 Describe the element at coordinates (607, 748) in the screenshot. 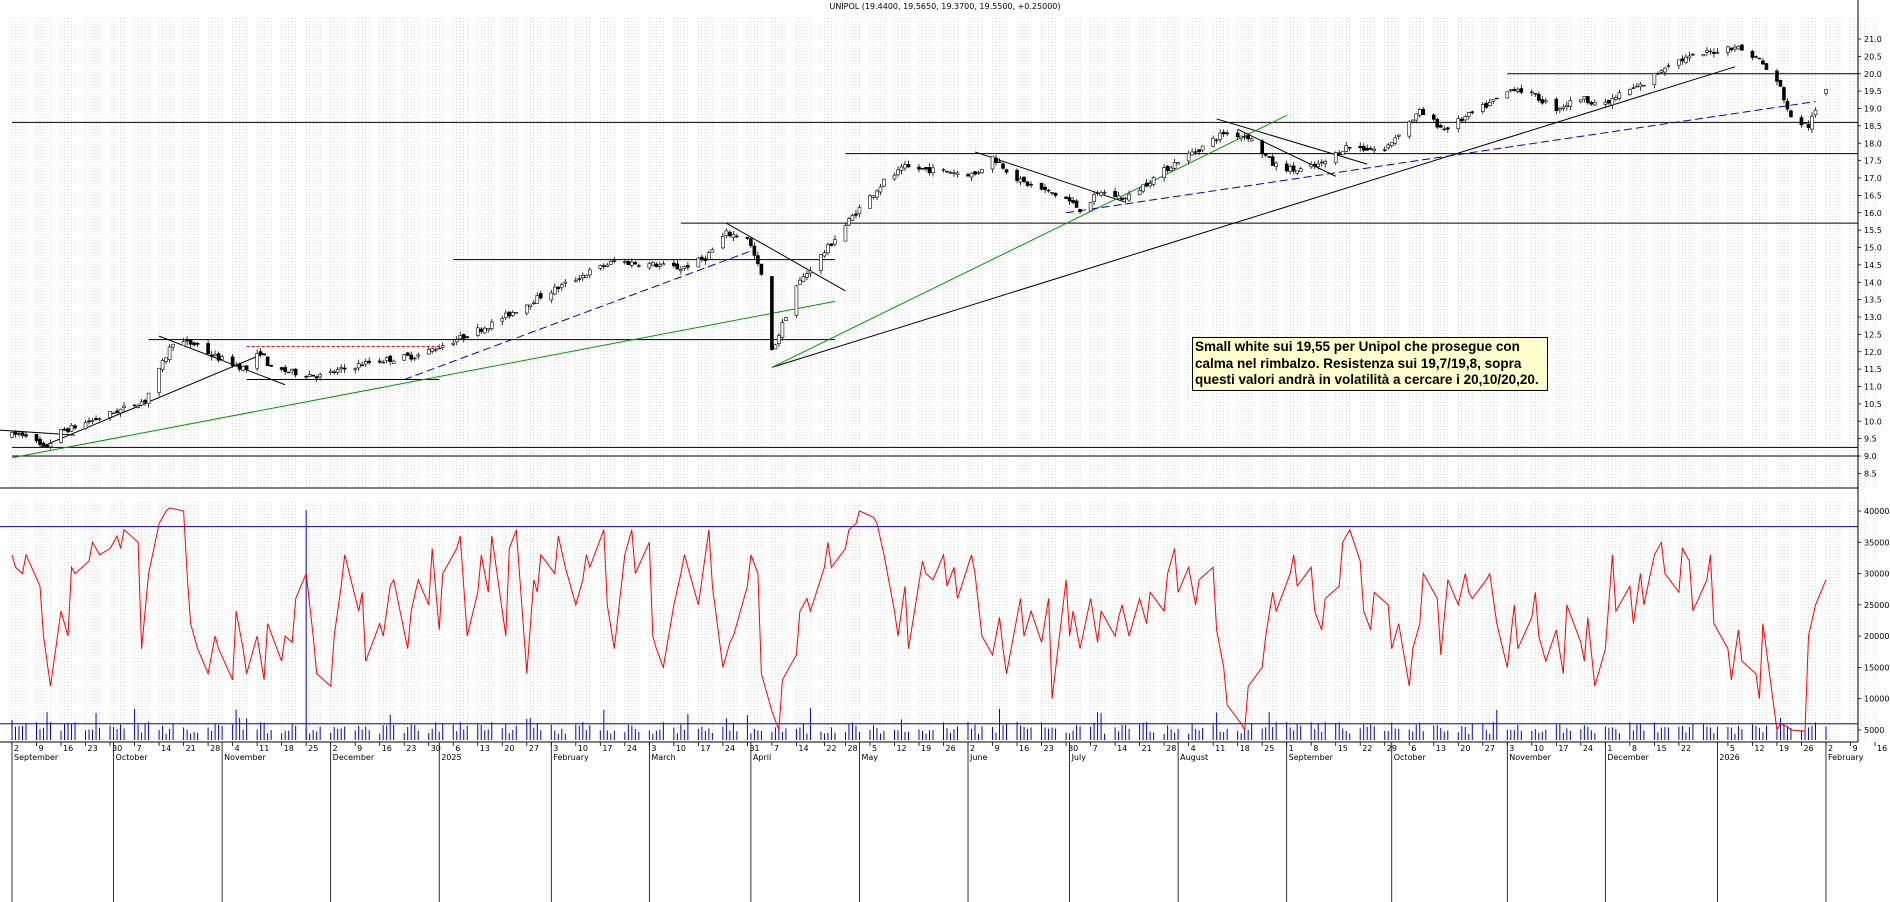

I see `x-tick-label: 17` at that location.